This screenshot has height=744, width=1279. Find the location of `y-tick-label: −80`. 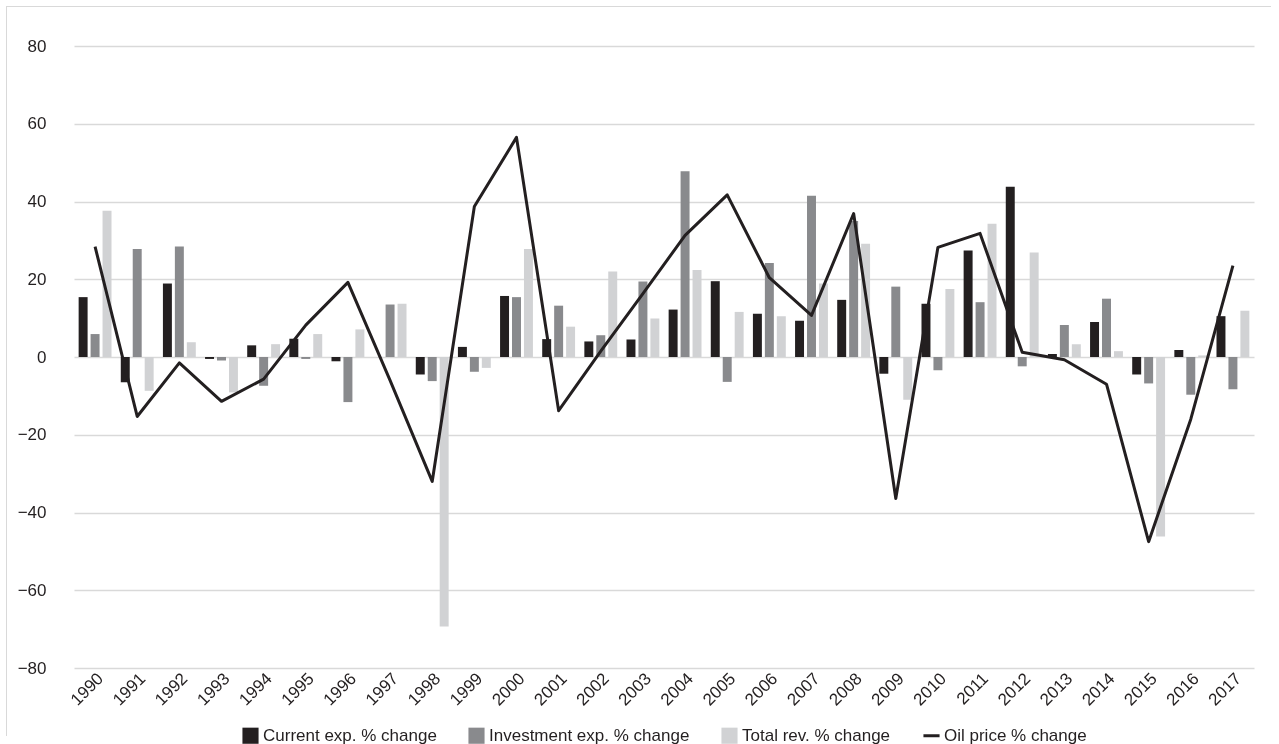

y-tick-label: −80 is located at coordinates (32, 668).